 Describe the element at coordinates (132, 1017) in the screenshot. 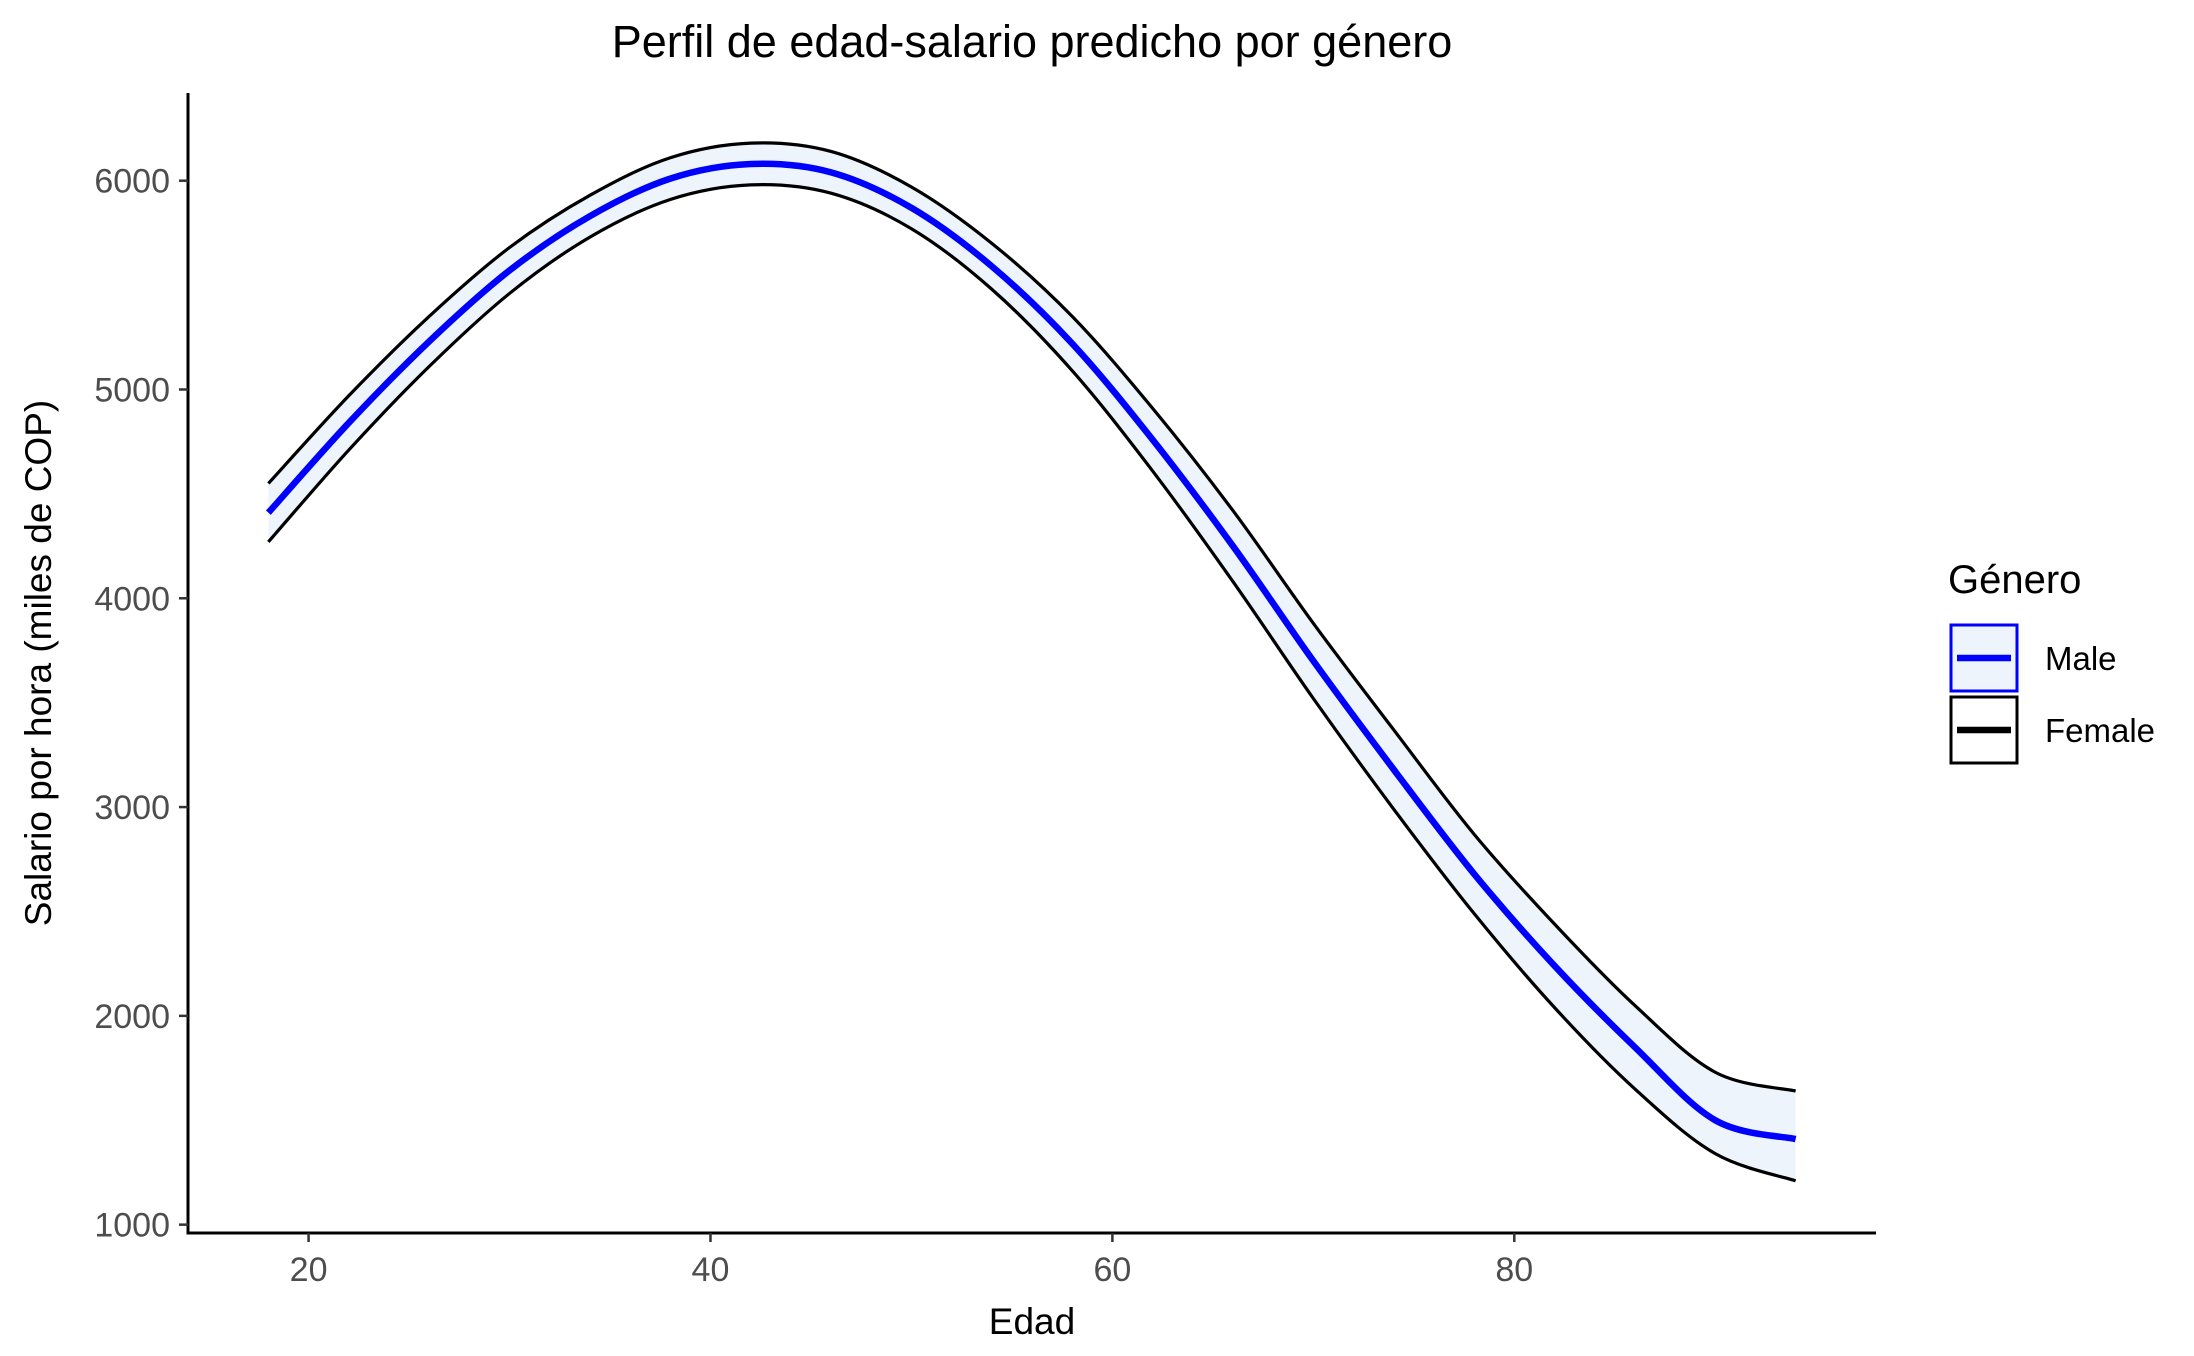

I see `y-tick-label: 2000` at that location.